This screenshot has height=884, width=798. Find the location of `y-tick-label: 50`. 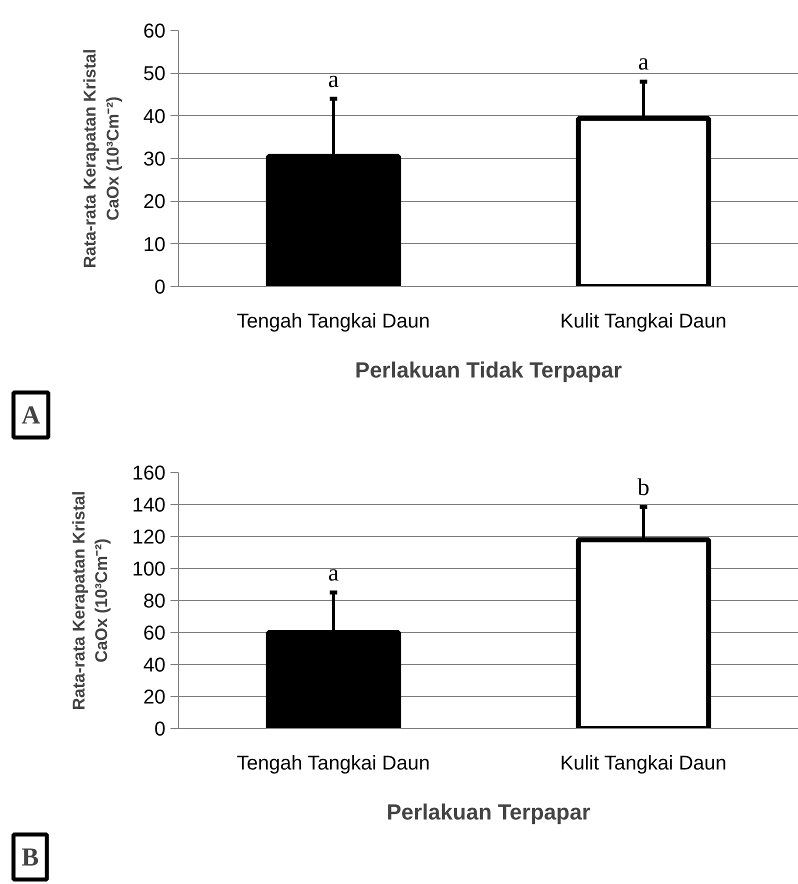

y-tick-label: 50 is located at coordinates (154, 74).